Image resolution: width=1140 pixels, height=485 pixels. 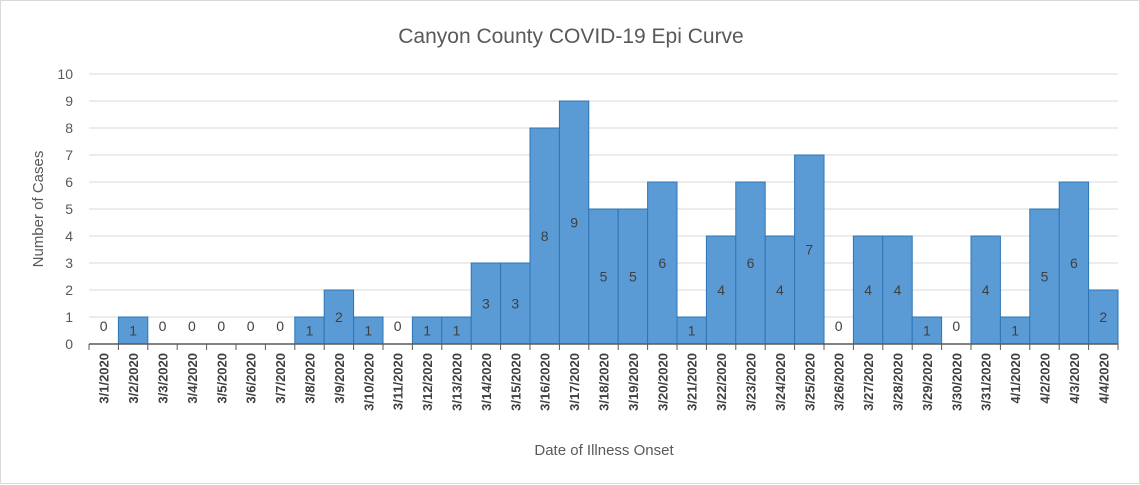 What do you see at coordinates (38, 209) in the screenshot?
I see `y-axis-label: Number of Cases` at bounding box center [38, 209].